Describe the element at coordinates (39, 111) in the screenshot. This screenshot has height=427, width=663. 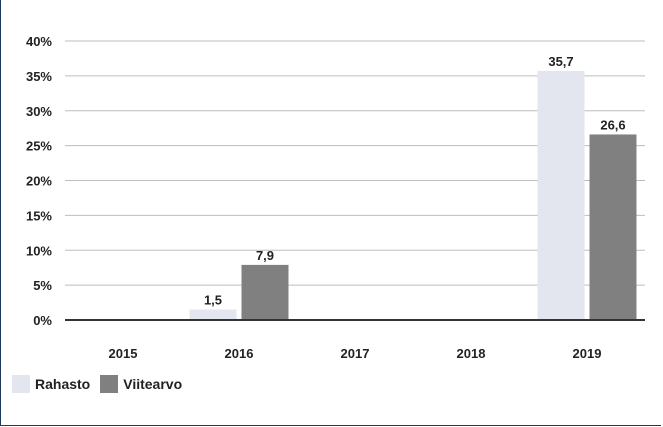
I see `y-tick-label: 30%` at that location.